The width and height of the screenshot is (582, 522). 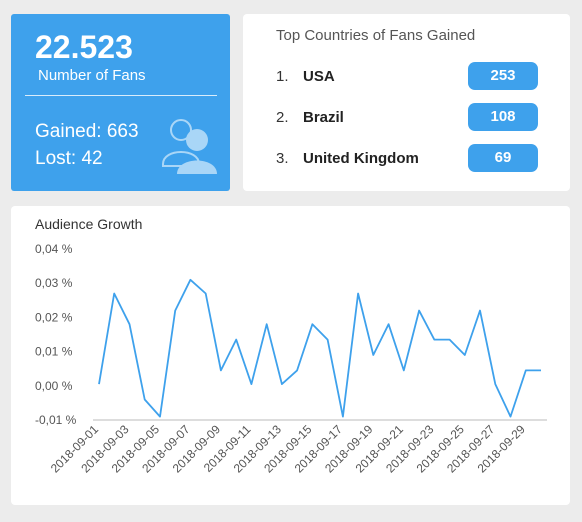 What do you see at coordinates (92, 75) in the screenshot?
I see `fans-count-label: Number of Fans` at bounding box center [92, 75].